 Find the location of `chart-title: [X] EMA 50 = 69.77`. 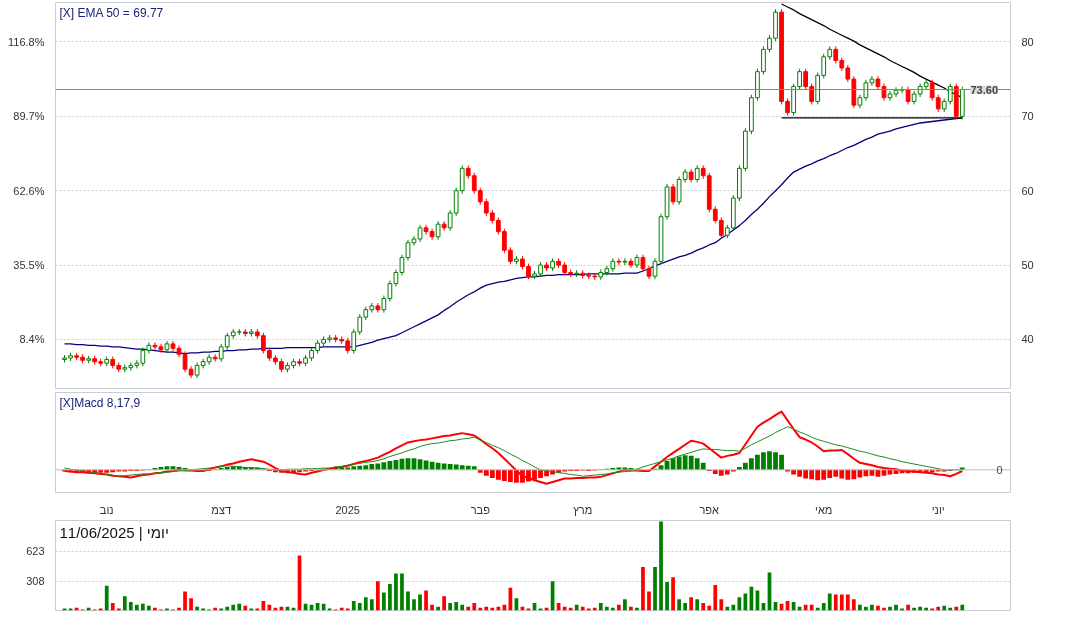

chart-title: [X] EMA 50 = 69.77 is located at coordinates (111, 12).